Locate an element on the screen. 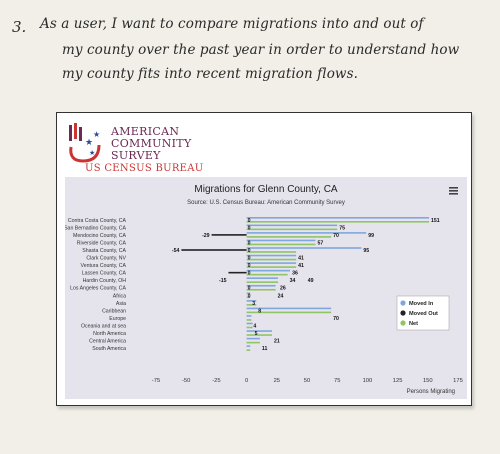  note-number: 3. is located at coordinates (19, 27).